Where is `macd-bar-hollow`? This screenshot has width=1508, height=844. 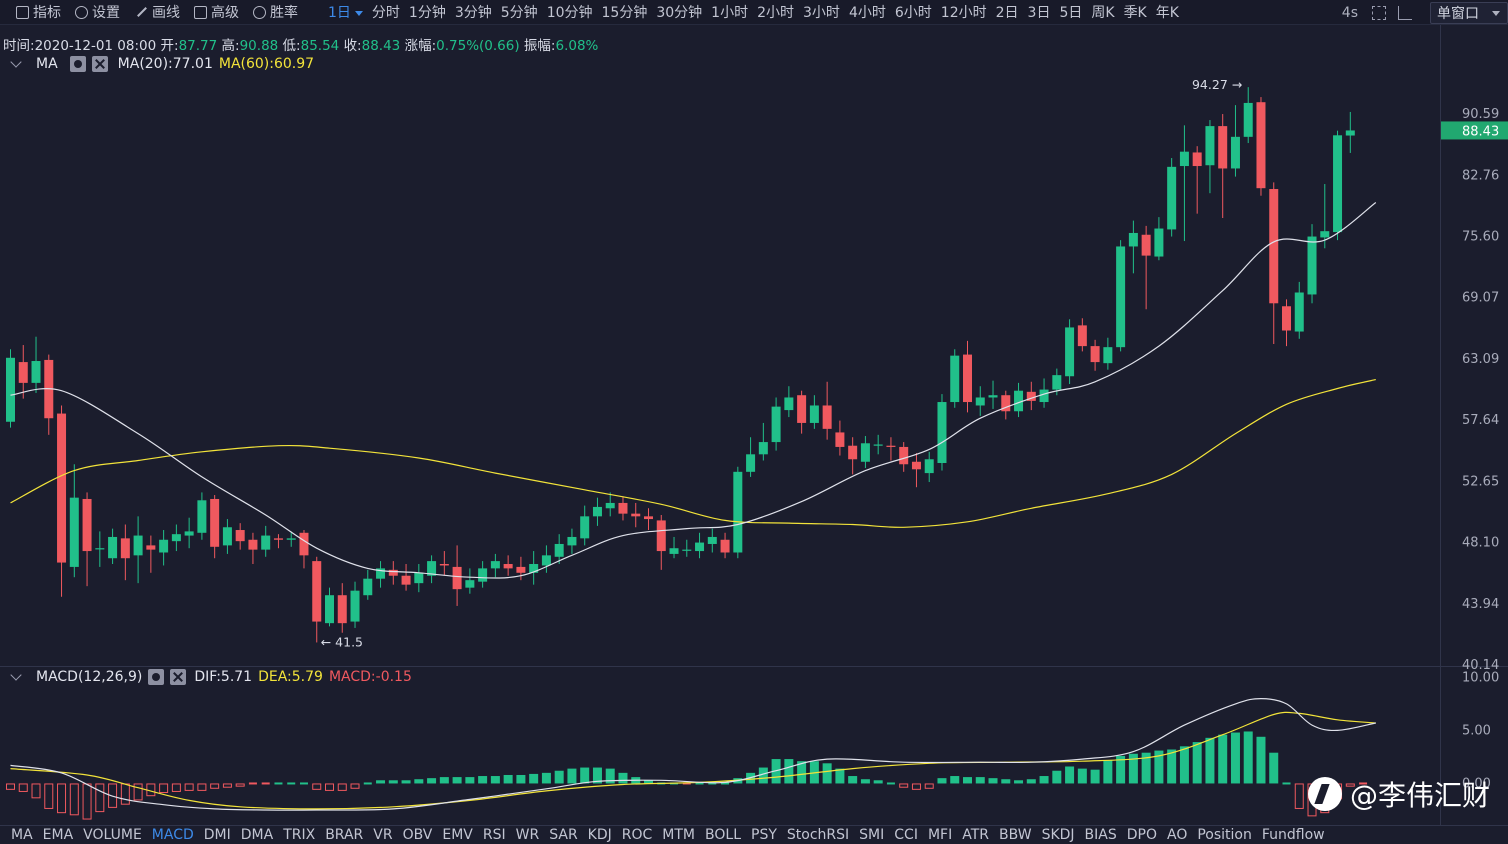
macd-bar-hollow is located at coordinates (49, 796).